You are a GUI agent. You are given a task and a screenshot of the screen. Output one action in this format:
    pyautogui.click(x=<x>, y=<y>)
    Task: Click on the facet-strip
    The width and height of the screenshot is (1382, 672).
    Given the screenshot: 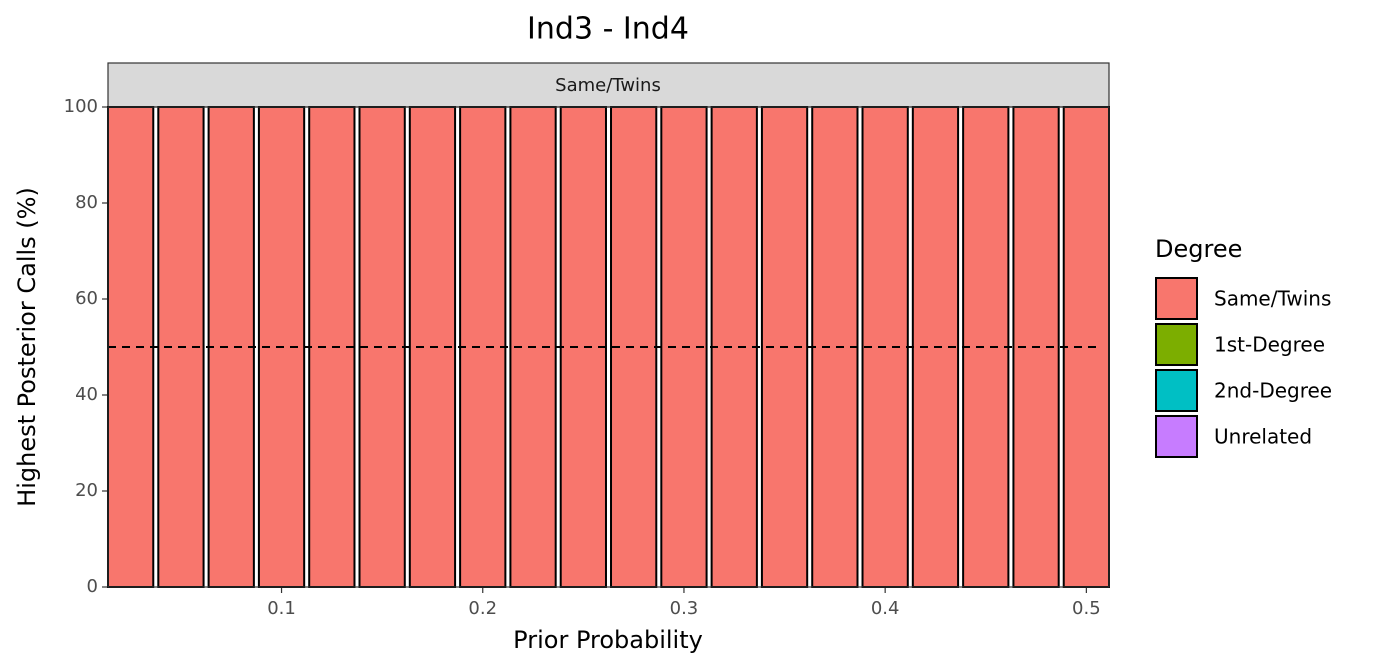 What is the action you would take?
    pyautogui.click(x=608, y=85)
    